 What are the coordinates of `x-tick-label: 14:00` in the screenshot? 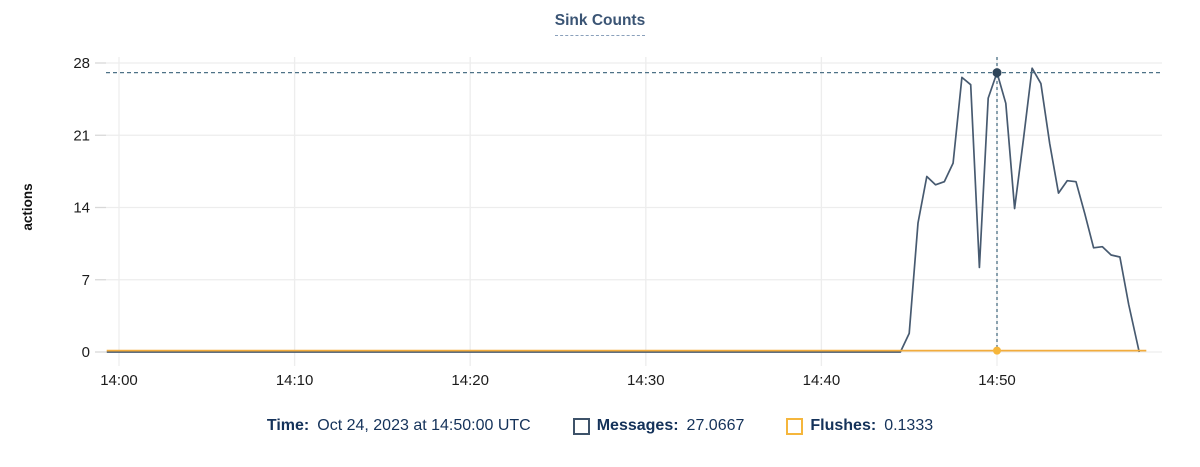 It's located at (119, 380).